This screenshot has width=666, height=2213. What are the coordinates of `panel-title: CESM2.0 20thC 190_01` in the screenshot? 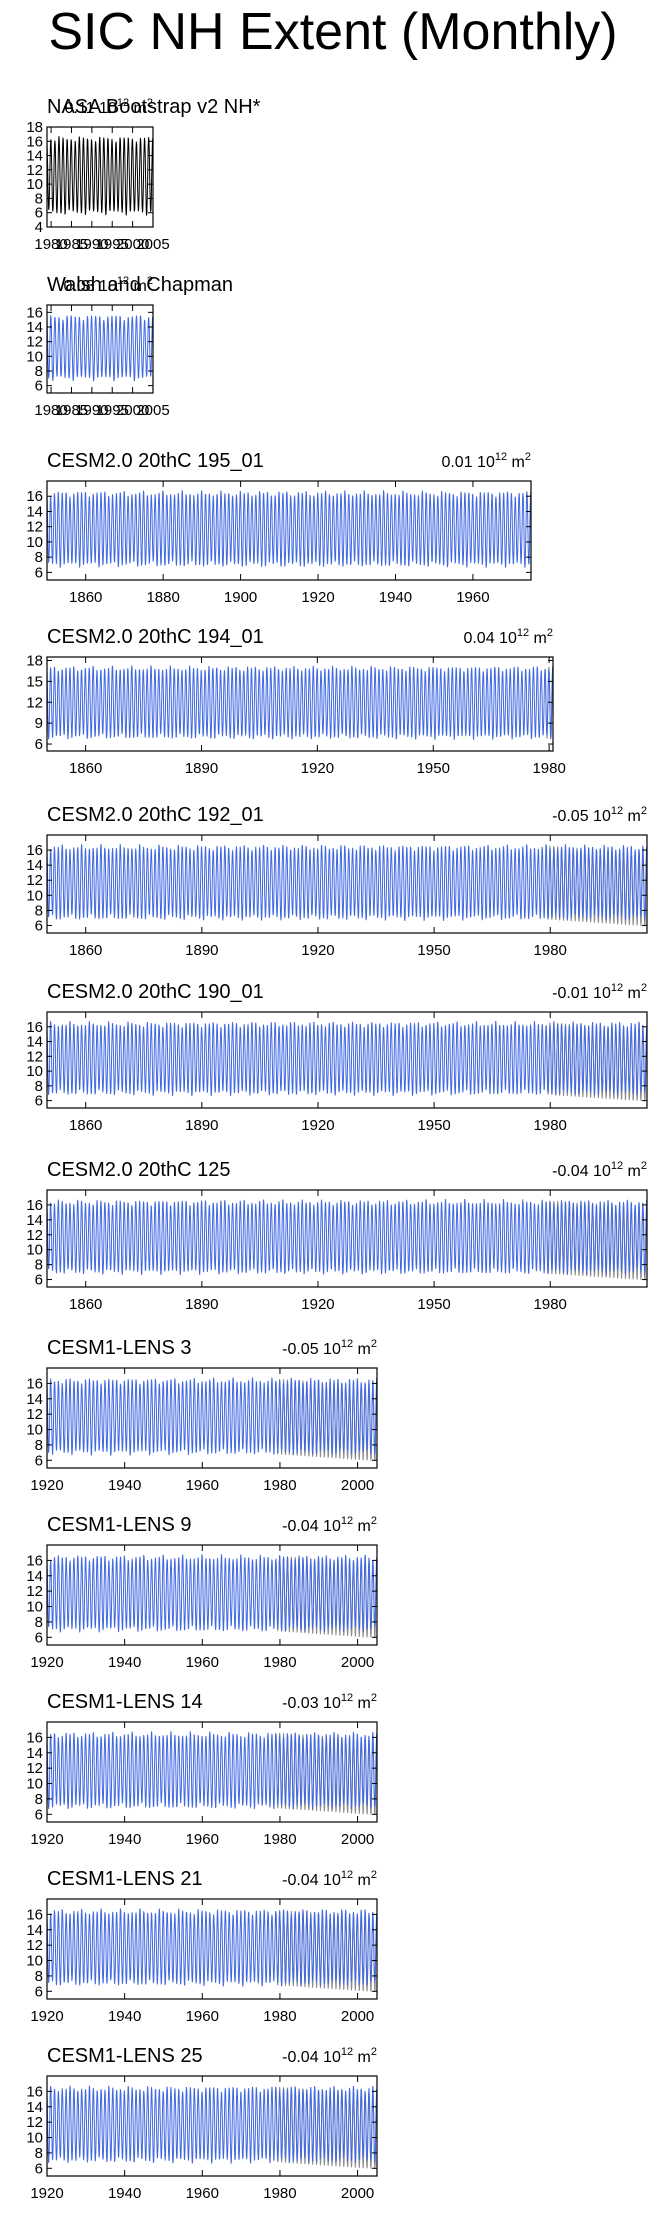 It's located at (155, 992).